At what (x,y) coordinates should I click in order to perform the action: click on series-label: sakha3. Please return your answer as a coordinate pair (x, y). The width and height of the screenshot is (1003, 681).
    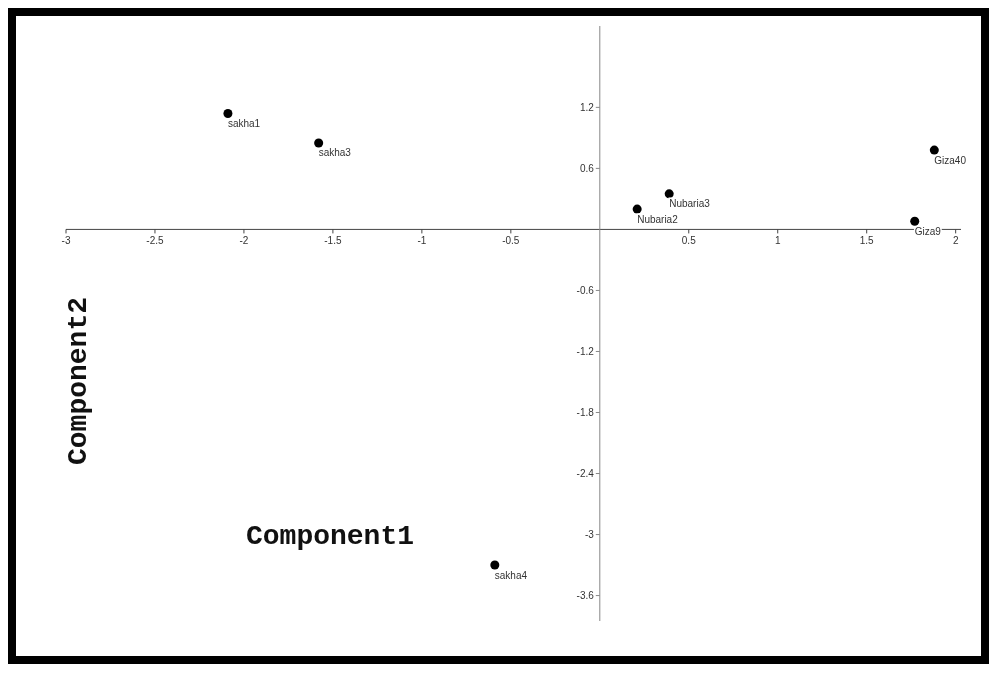
    Looking at the image, I should click on (335, 153).